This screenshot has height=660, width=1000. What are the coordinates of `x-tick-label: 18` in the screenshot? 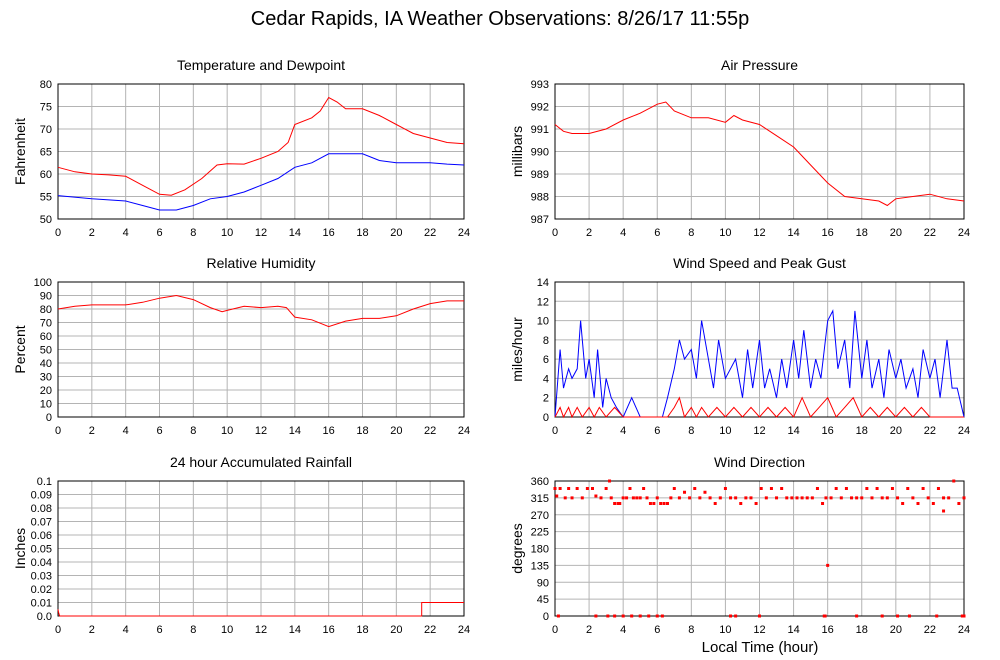 It's located at (862, 431).